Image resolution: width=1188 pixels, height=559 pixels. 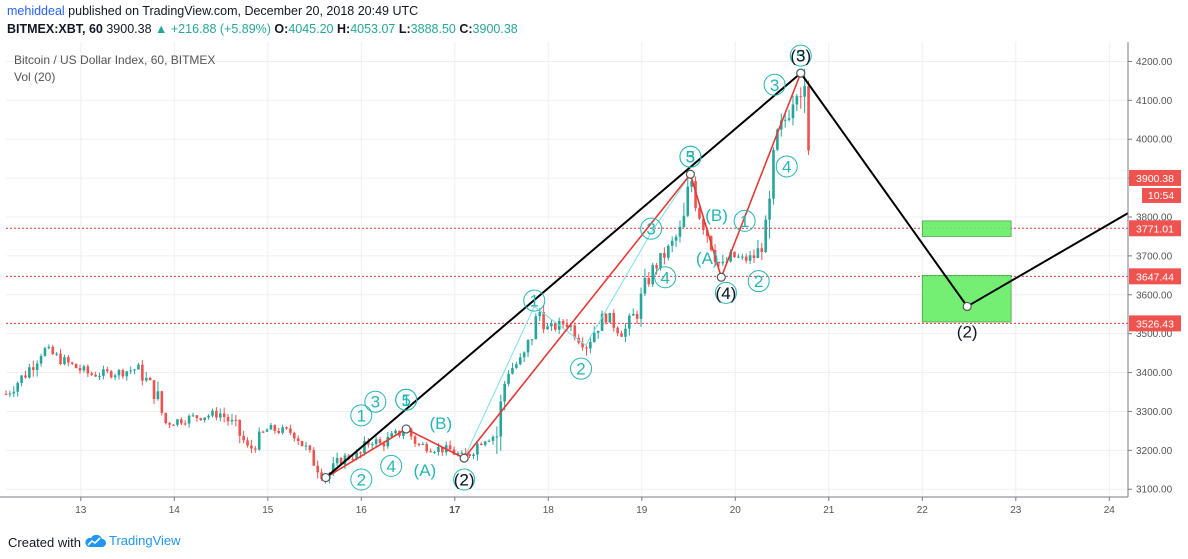 I want to click on time-axis: 13 14 15 16 17 18 19 20 21 22 23 24, so click(x=564, y=506).